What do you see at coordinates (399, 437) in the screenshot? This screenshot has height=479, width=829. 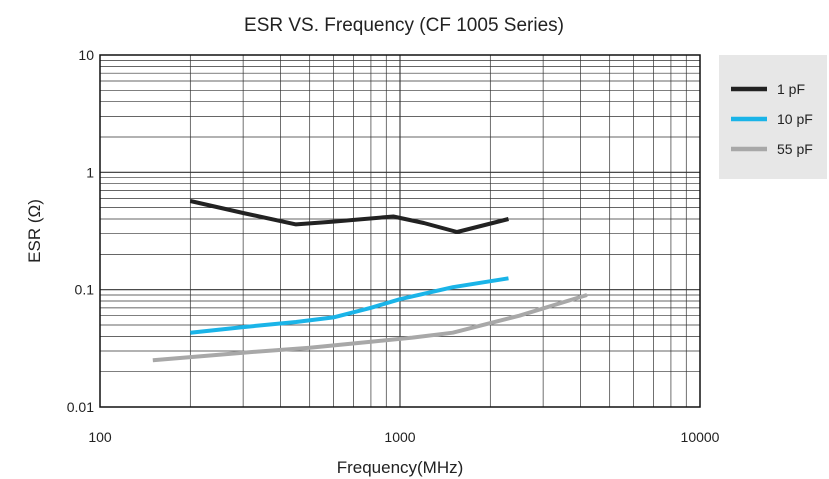 I see `x-tick-label: 1000` at bounding box center [399, 437].